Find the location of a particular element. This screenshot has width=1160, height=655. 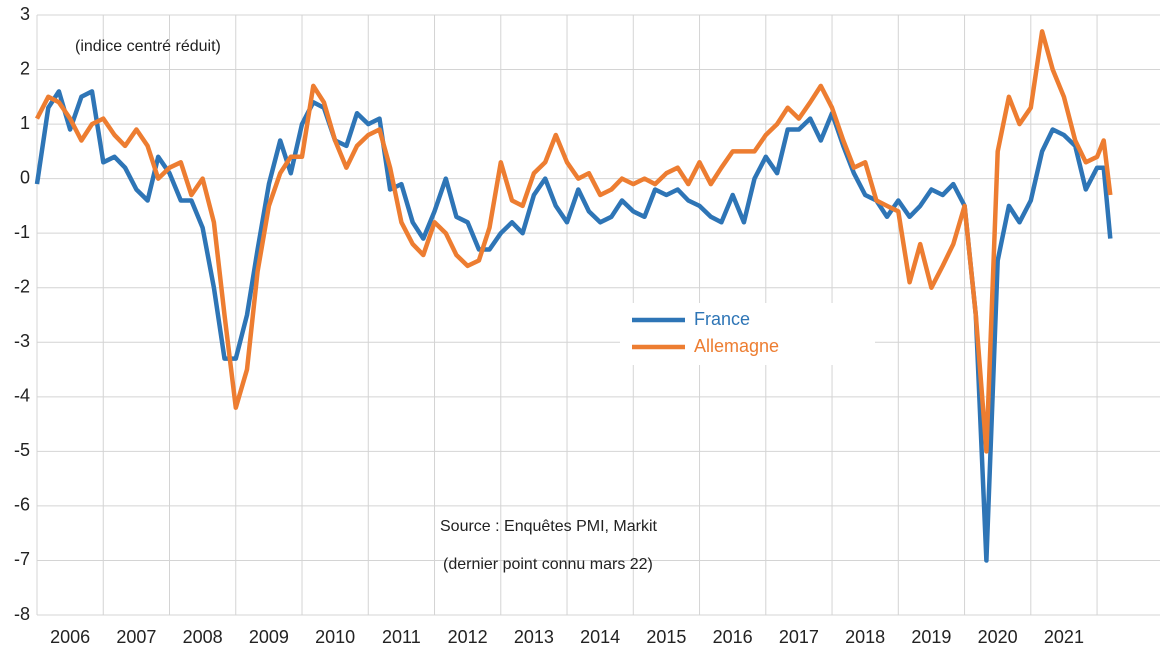

x-tick-label: 2015 is located at coordinates (666, 637).